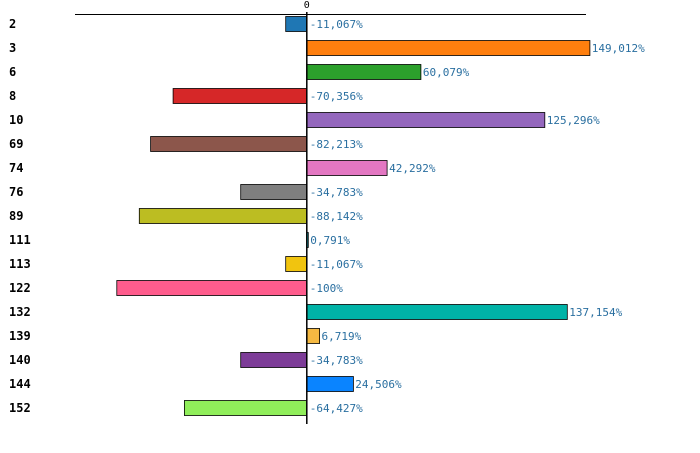  I want to click on category-label: 140, so click(20, 360).